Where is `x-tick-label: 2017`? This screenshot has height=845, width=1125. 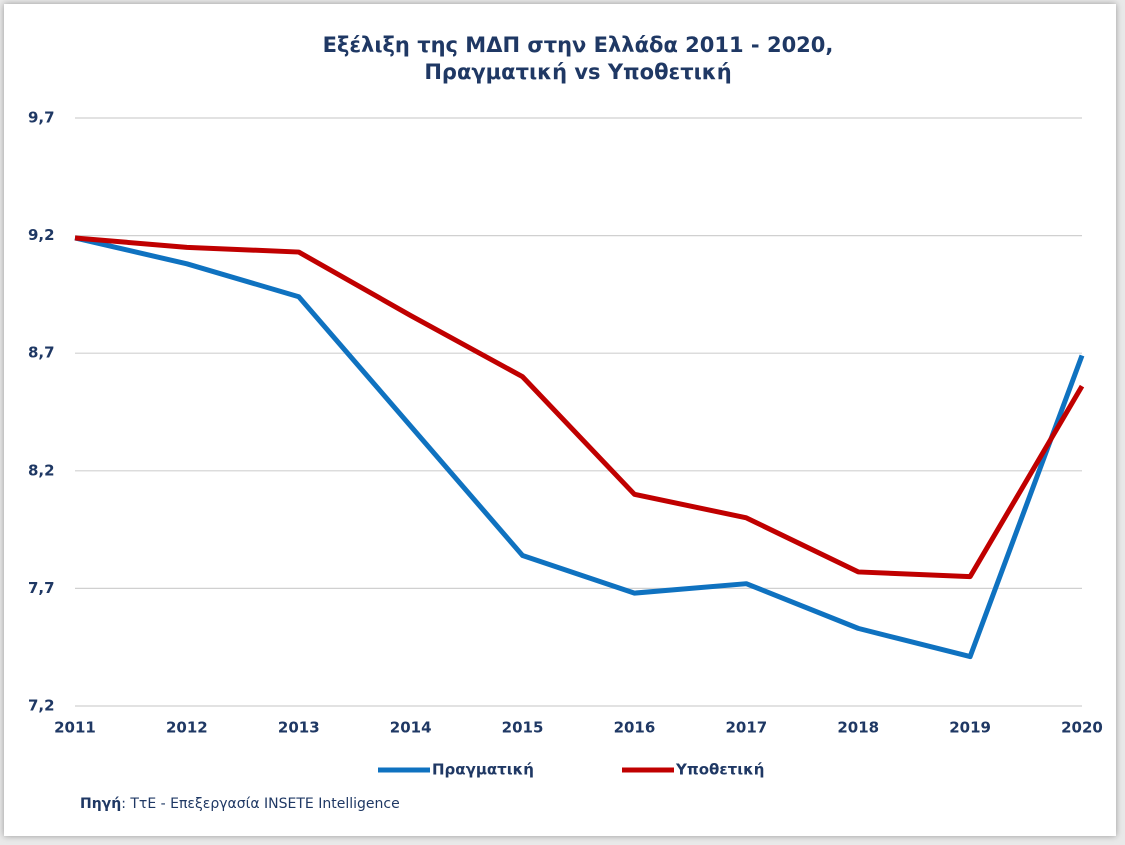 x-tick-label: 2017 is located at coordinates (746, 728).